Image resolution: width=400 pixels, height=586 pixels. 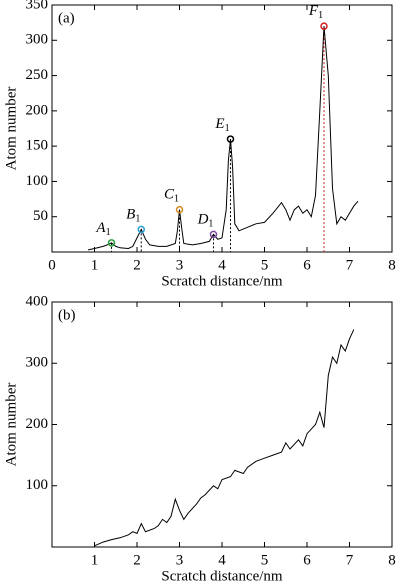 I want to click on peak-label: C1, so click(x=171, y=196).